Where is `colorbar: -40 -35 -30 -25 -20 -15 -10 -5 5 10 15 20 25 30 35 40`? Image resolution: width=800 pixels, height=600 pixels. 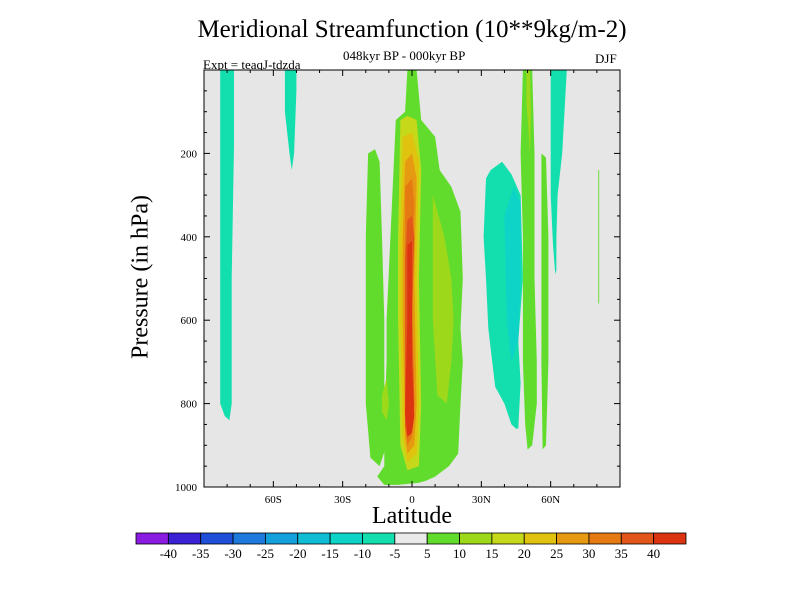
colorbar: -40 -35 -30 -25 -20 -15 -10 -5 5 10 15 20 25 30 35 40 is located at coordinates (411, 546).